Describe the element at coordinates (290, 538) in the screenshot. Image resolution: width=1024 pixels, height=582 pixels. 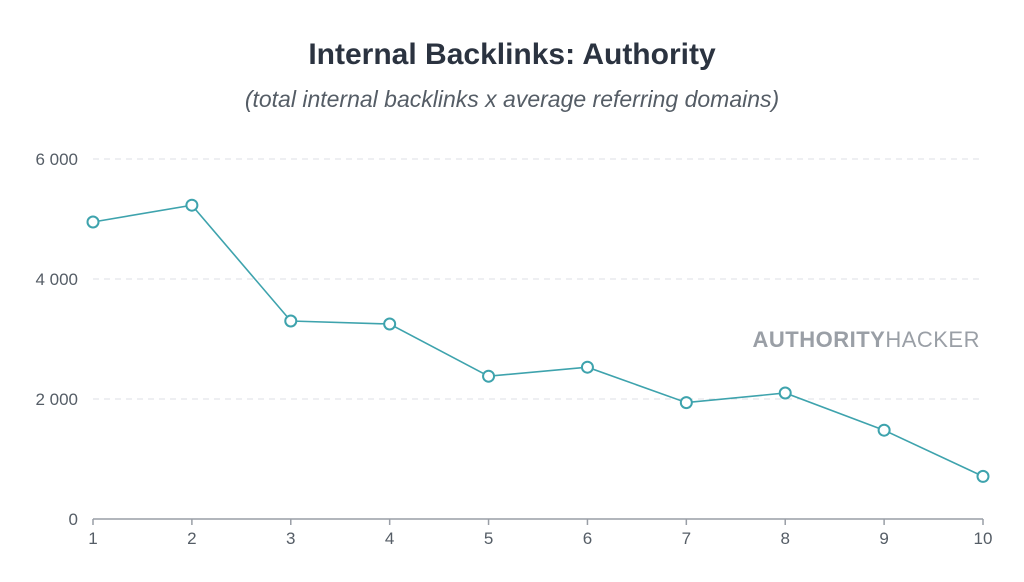
I see `x-tick-label: 3` at that location.